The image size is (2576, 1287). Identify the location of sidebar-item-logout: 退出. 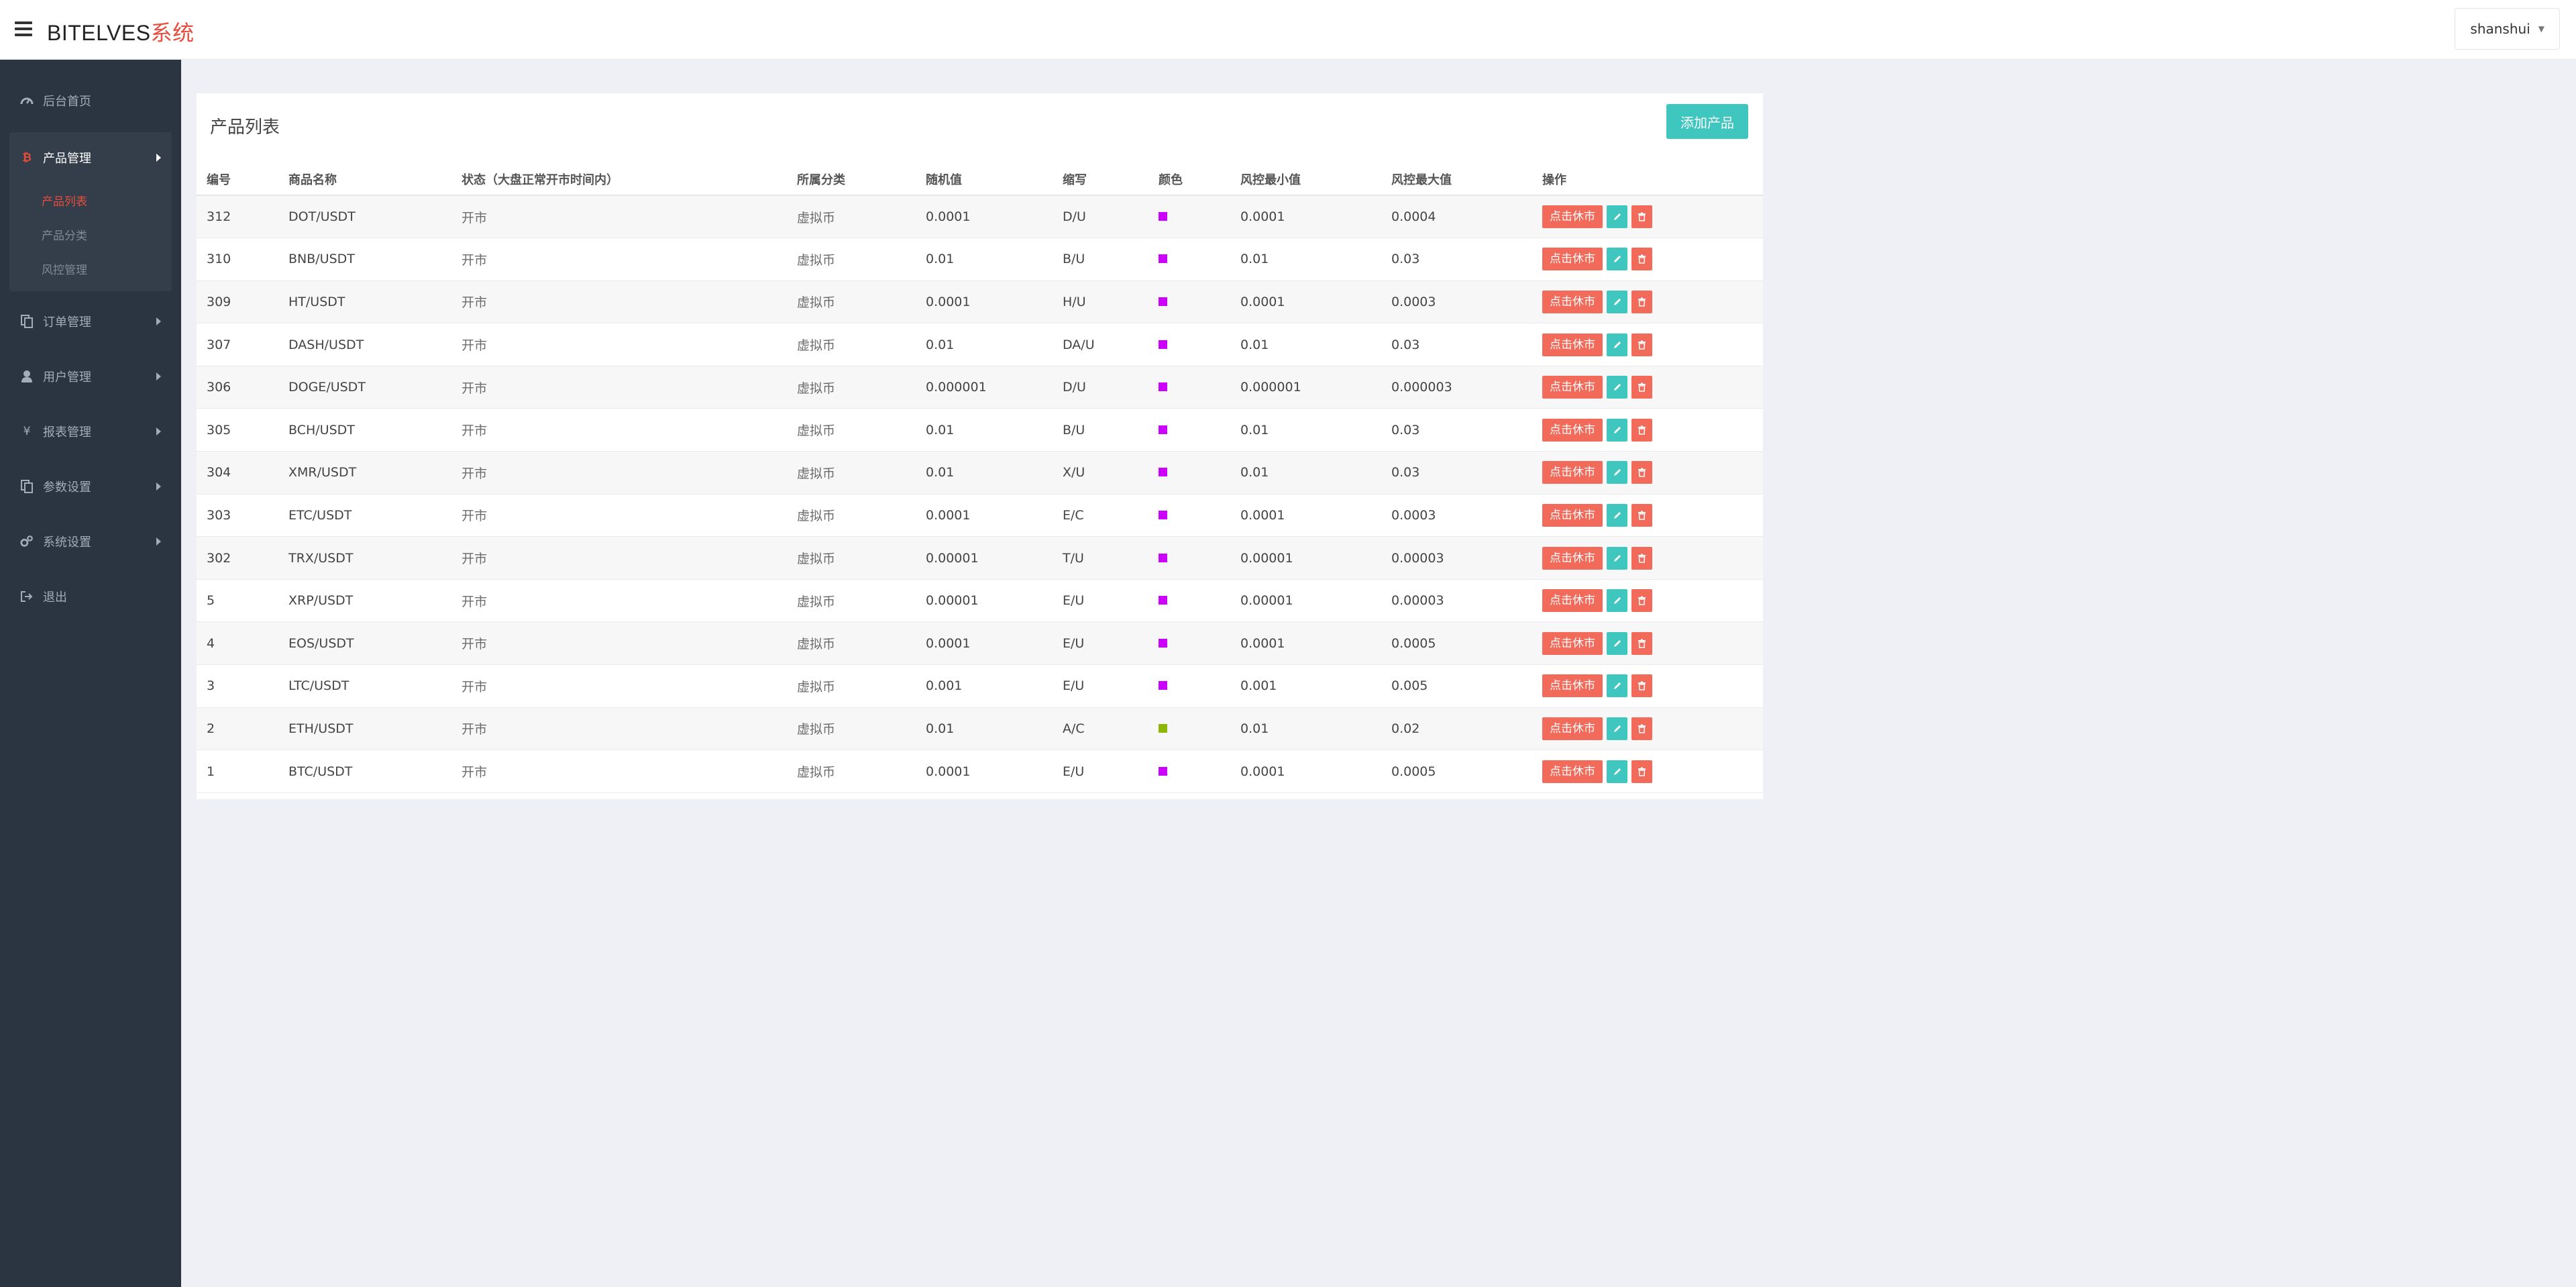
(90, 596).